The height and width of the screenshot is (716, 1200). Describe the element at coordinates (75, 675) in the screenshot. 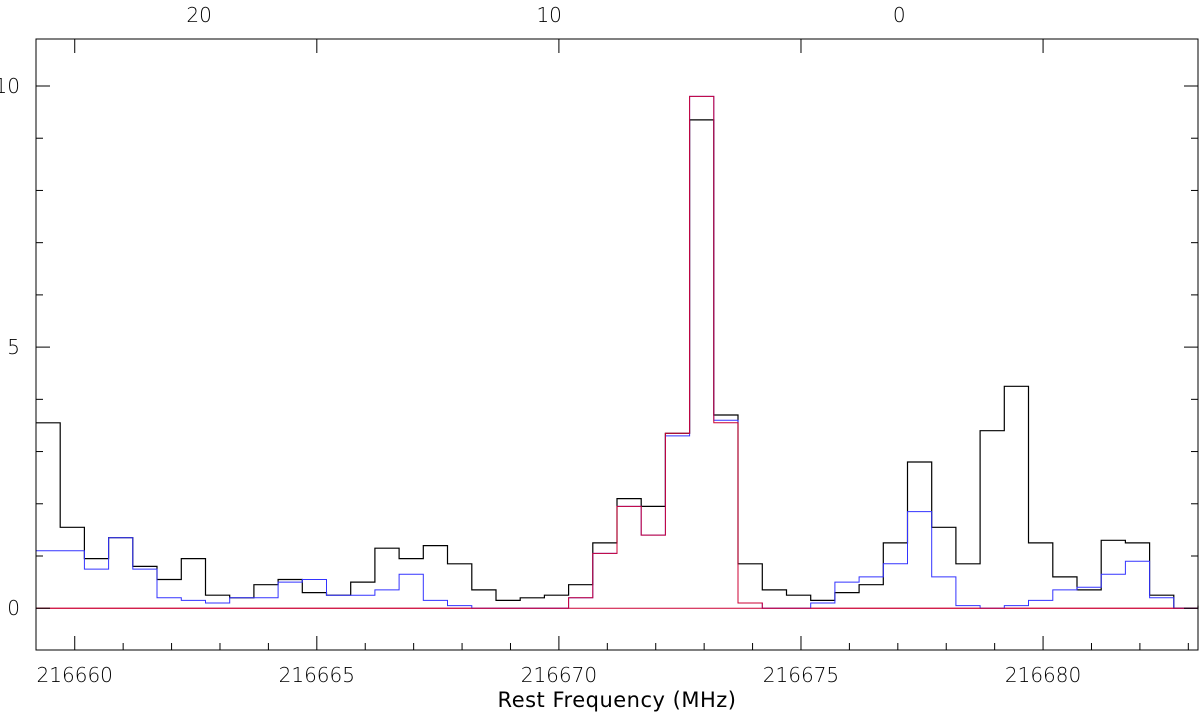

I see `x-tick-label: 216660` at that location.